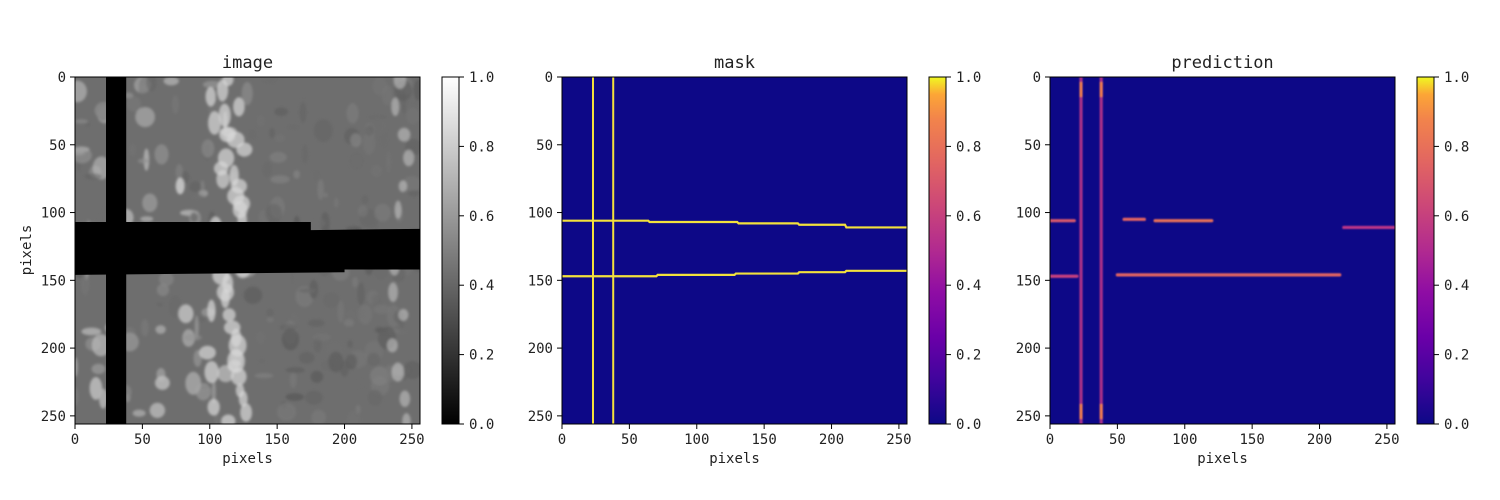 This screenshot has height=500, width=1500. What do you see at coordinates (1442, 251) in the screenshot?
I see `prediction-colorbar: 0.0 0.2 0.4 0.6 0.8 1.0` at bounding box center [1442, 251].